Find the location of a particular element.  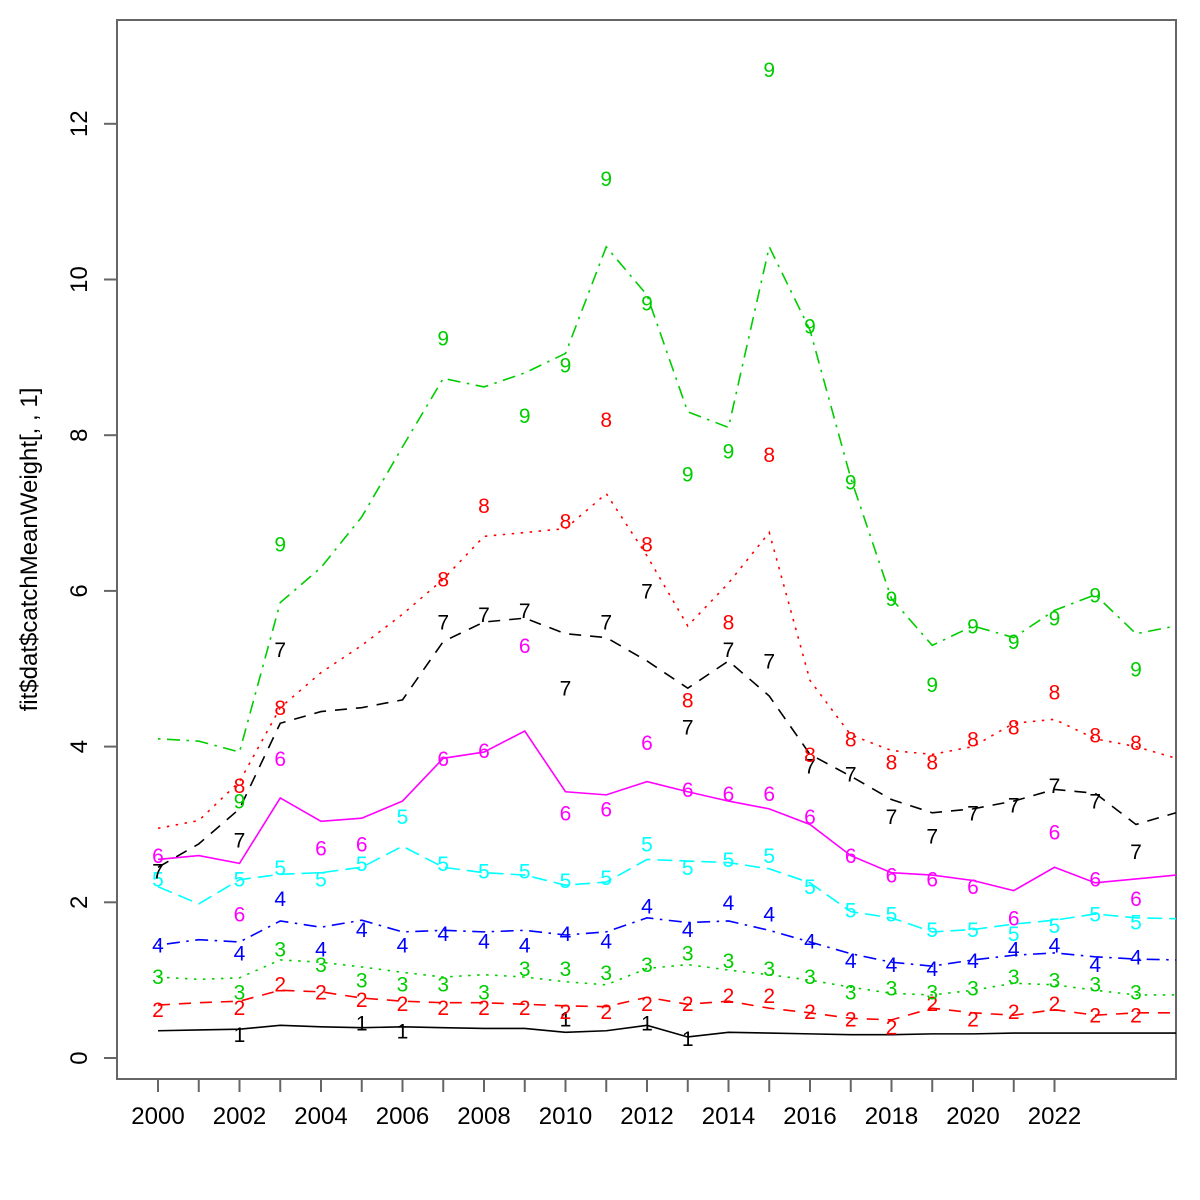

x-tick-label: 2014 is located at coordinates (728, 1116).